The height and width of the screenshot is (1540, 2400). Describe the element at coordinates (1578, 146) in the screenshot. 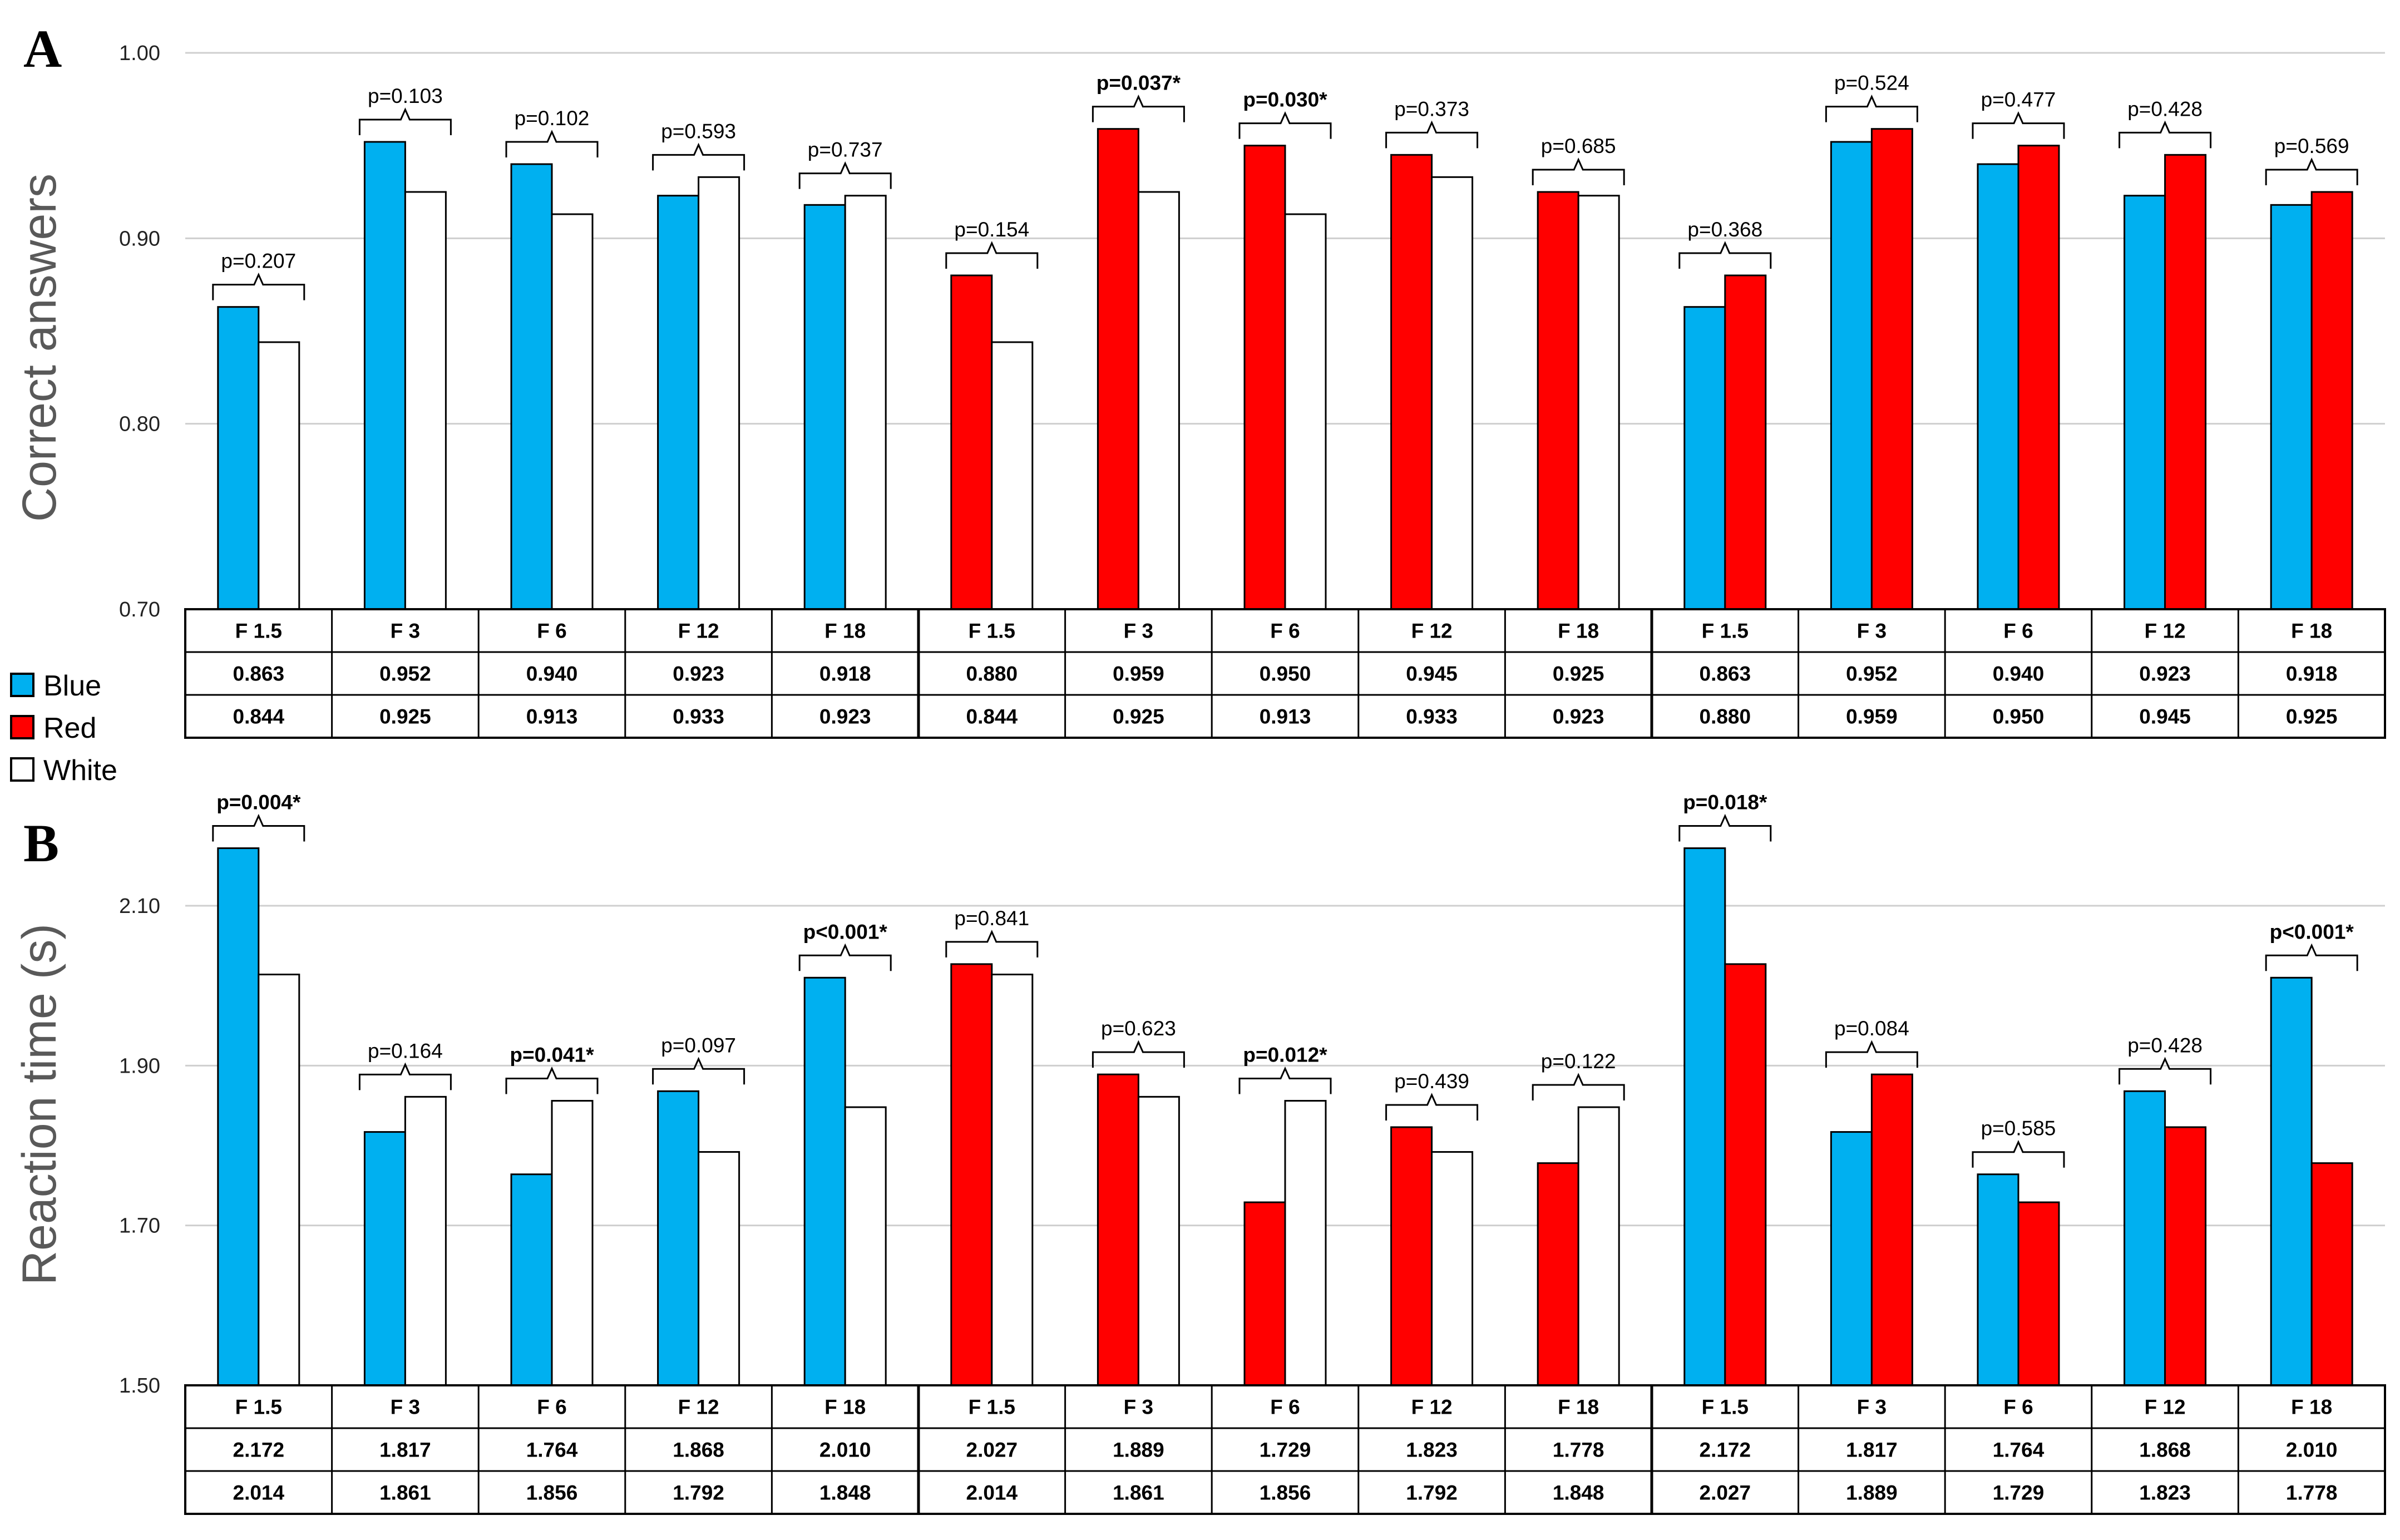

I see `p-value-label: p=0.685` at that location.